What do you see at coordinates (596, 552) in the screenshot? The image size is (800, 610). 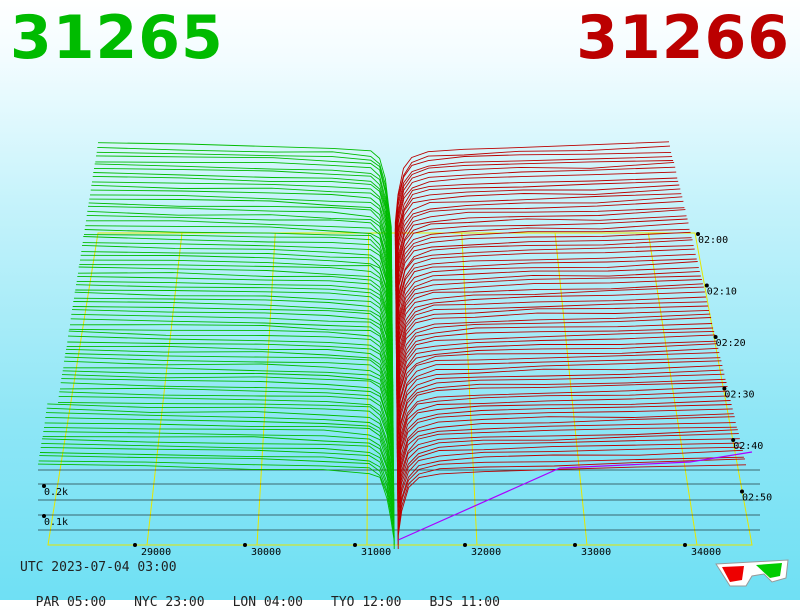 I see `price-tick-label: 33000` at bounding box center [596, 552].